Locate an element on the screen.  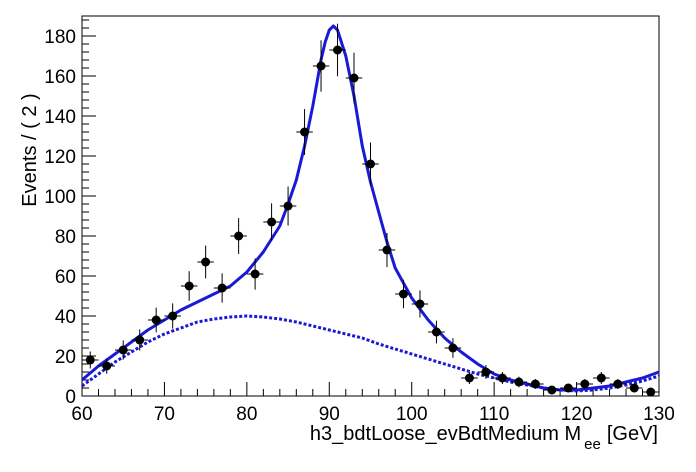
x-tick-label: 110 is located at coordinates (494, 414).